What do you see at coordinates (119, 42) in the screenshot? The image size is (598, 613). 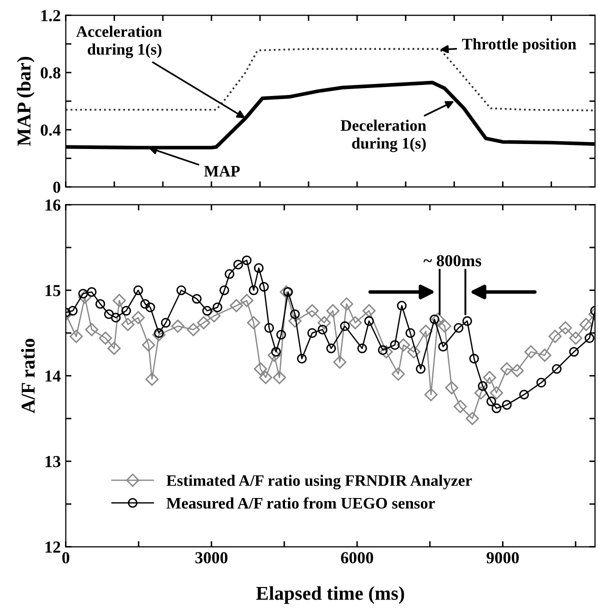 I see `annotation: Acceleration during 1(s)` at bounding box center [119, 42].